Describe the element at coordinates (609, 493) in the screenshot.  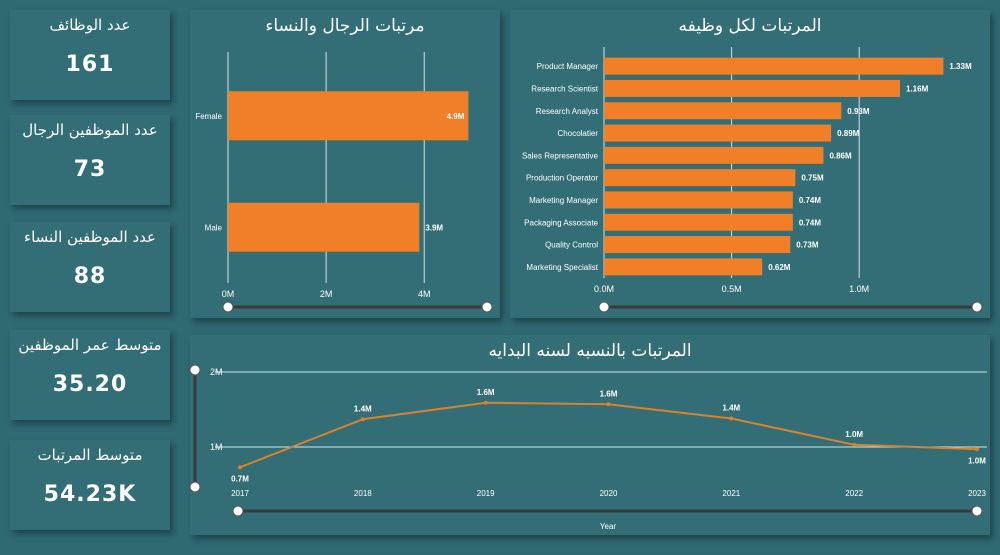
I see `x-tick-label: 2020` at that location.